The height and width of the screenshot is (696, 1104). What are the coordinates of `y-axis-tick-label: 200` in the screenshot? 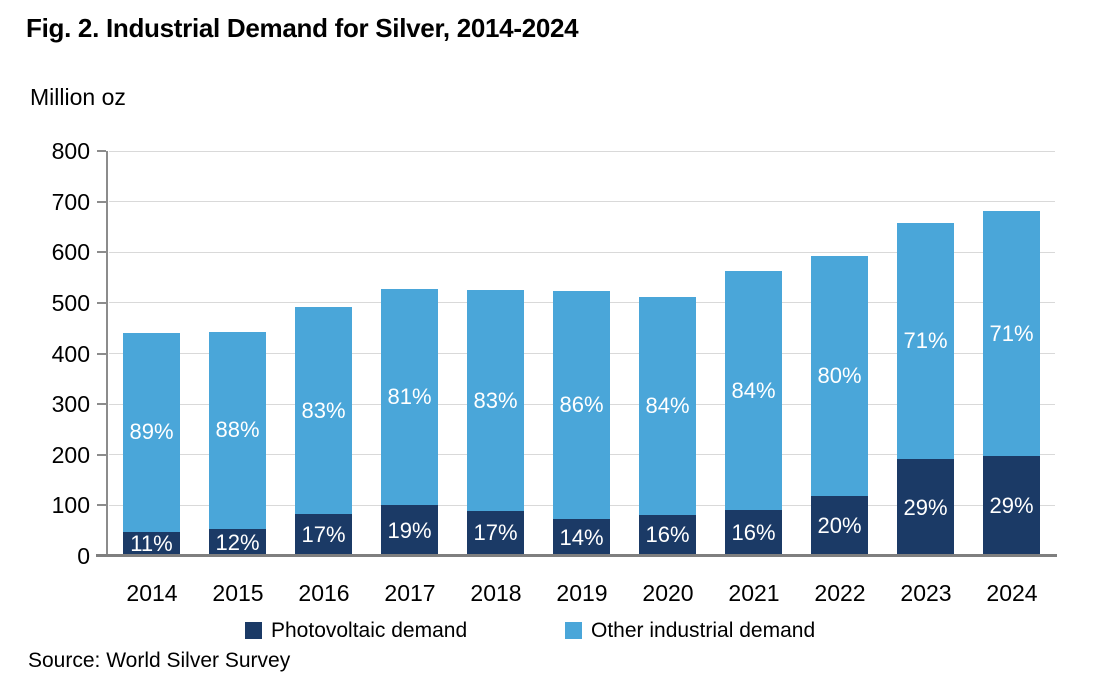 It's located at (70, 454).